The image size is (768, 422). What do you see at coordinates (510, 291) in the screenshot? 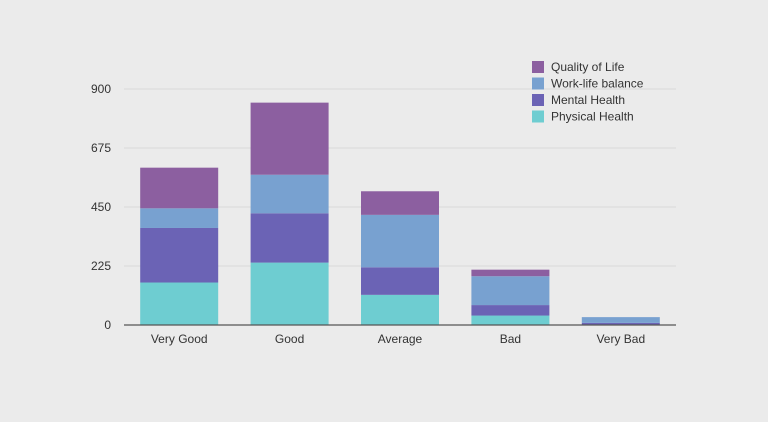
I see `bar-segment-work-life-balance-bad` at bounding box center [510, 291].